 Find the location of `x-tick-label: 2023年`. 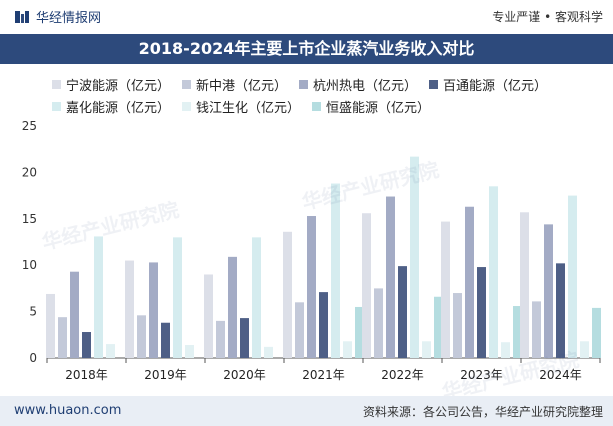

x-tick-label: 2023年 is located at coordinates (481, 375).